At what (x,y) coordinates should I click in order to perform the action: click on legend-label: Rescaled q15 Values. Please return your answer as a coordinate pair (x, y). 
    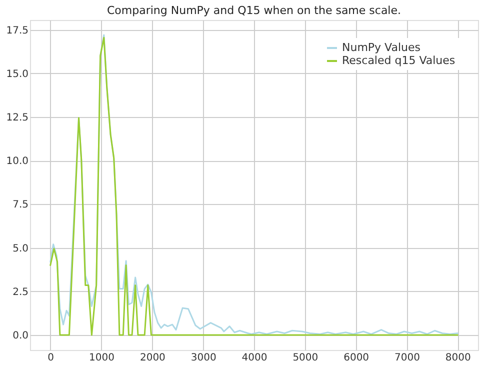
    Looking at the image, I should click on (399, 60).